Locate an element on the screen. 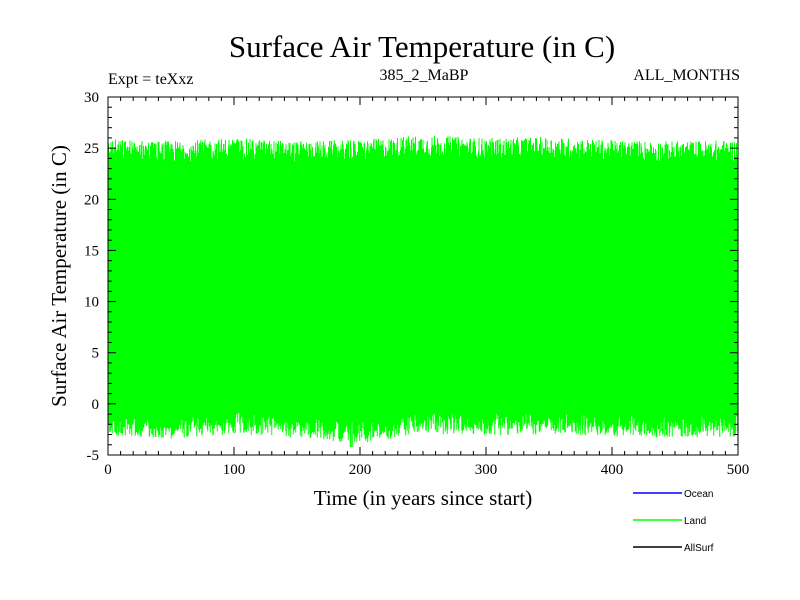  y-tick-label: -5 is located at coordinates (93, 456).